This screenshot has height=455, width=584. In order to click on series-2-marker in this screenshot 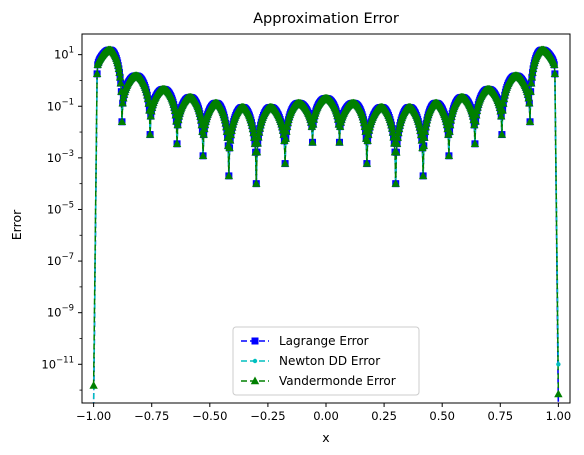, I will do `click(558, 364)`.